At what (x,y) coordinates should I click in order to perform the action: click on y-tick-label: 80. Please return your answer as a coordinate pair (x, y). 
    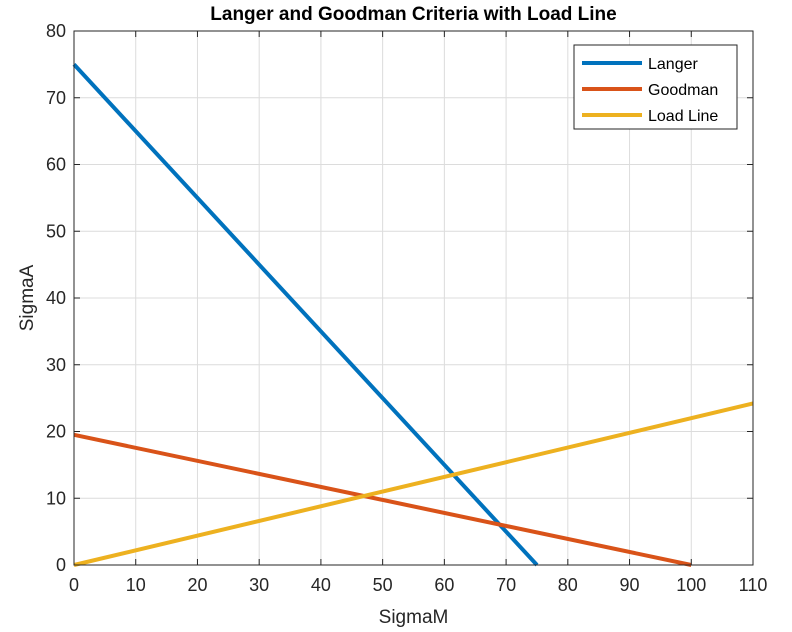
    Looking at the image, I should click on (56, 31).